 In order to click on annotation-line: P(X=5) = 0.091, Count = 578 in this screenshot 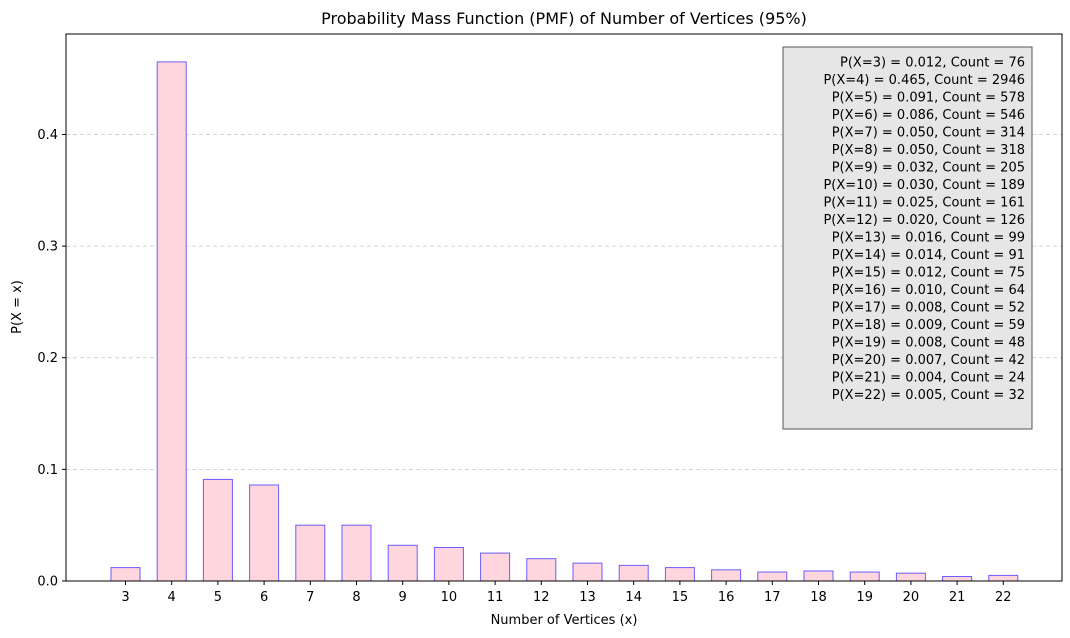, I will do `click(928, 98)`.